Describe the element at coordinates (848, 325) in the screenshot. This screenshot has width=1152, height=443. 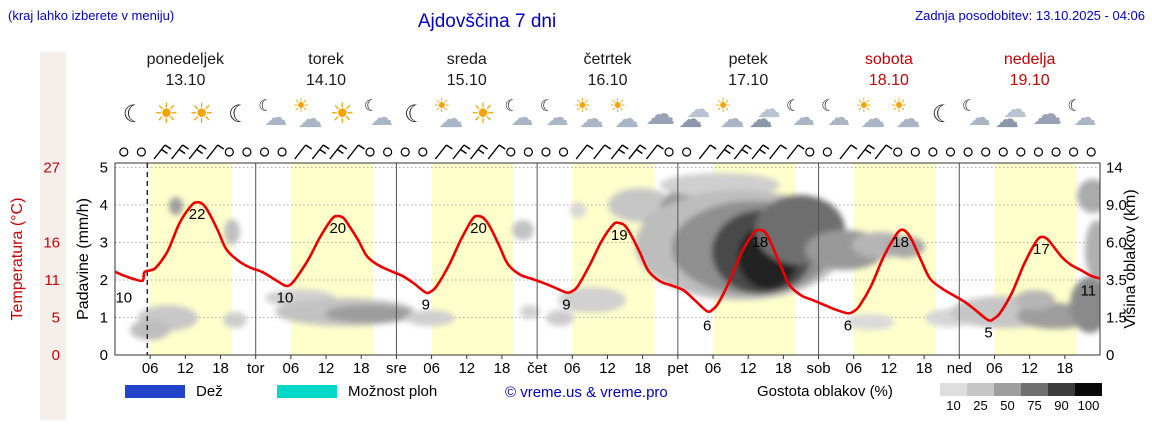
I see `temperature-value-label: 6` at that location.